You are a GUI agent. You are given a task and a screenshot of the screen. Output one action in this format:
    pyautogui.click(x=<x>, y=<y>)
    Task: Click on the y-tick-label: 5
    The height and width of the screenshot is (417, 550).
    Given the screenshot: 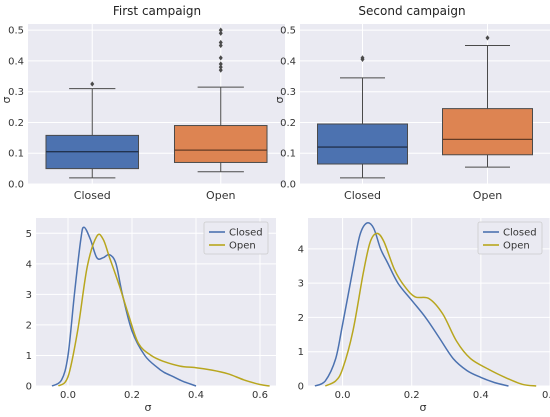 What is the action you would take?
    pyautogui.click(x=29, y=234)
    